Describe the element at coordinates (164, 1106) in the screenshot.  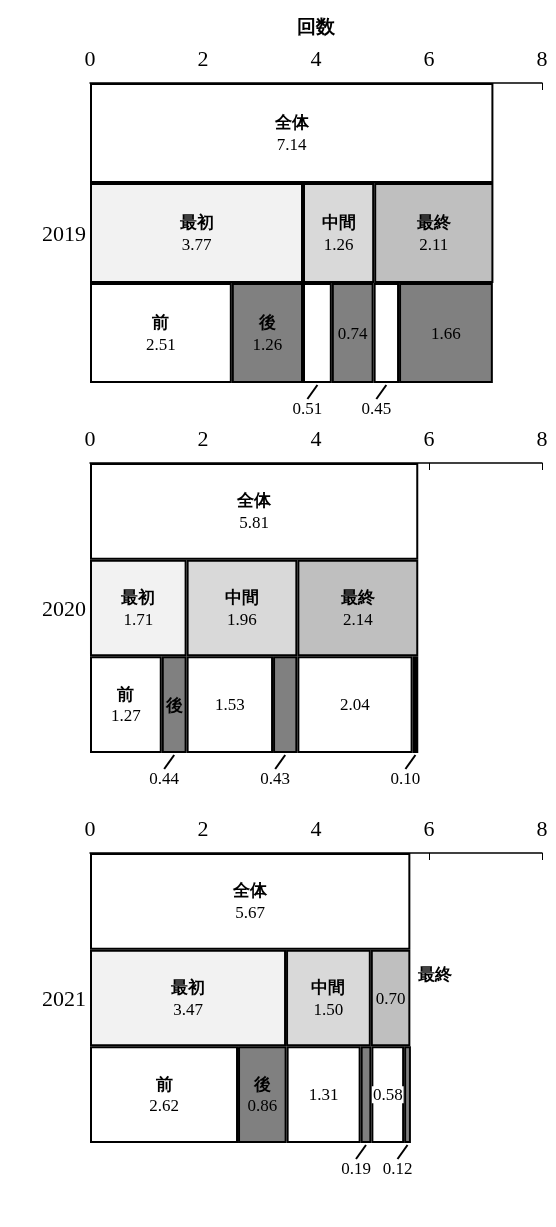
I see `data-label: 2.62` at that location.